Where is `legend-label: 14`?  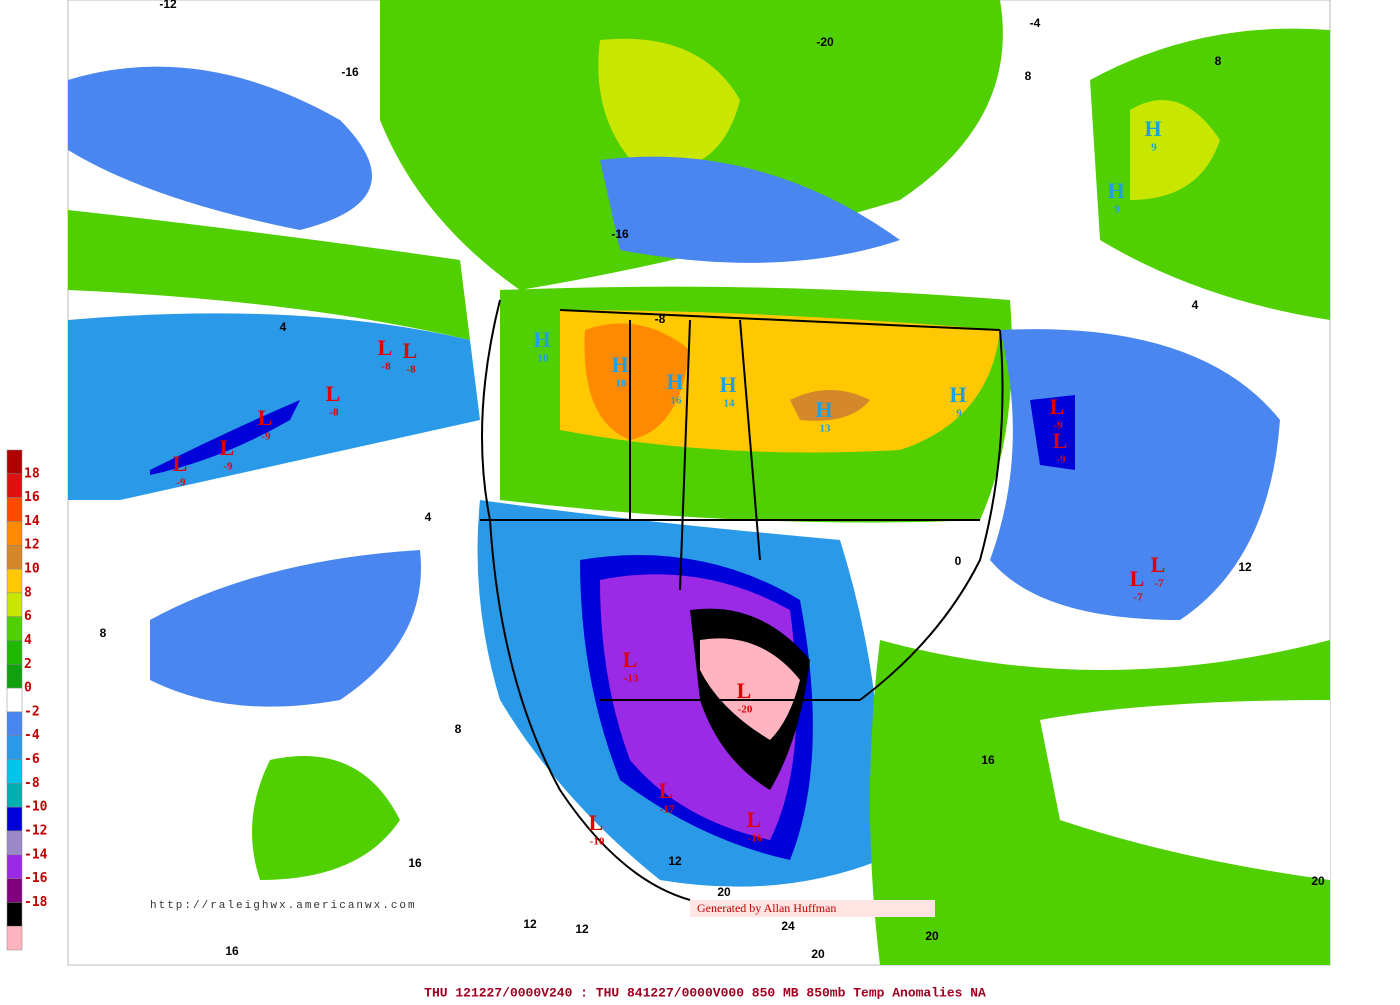 legend-label: 14 is located at coordinates (32, 521).